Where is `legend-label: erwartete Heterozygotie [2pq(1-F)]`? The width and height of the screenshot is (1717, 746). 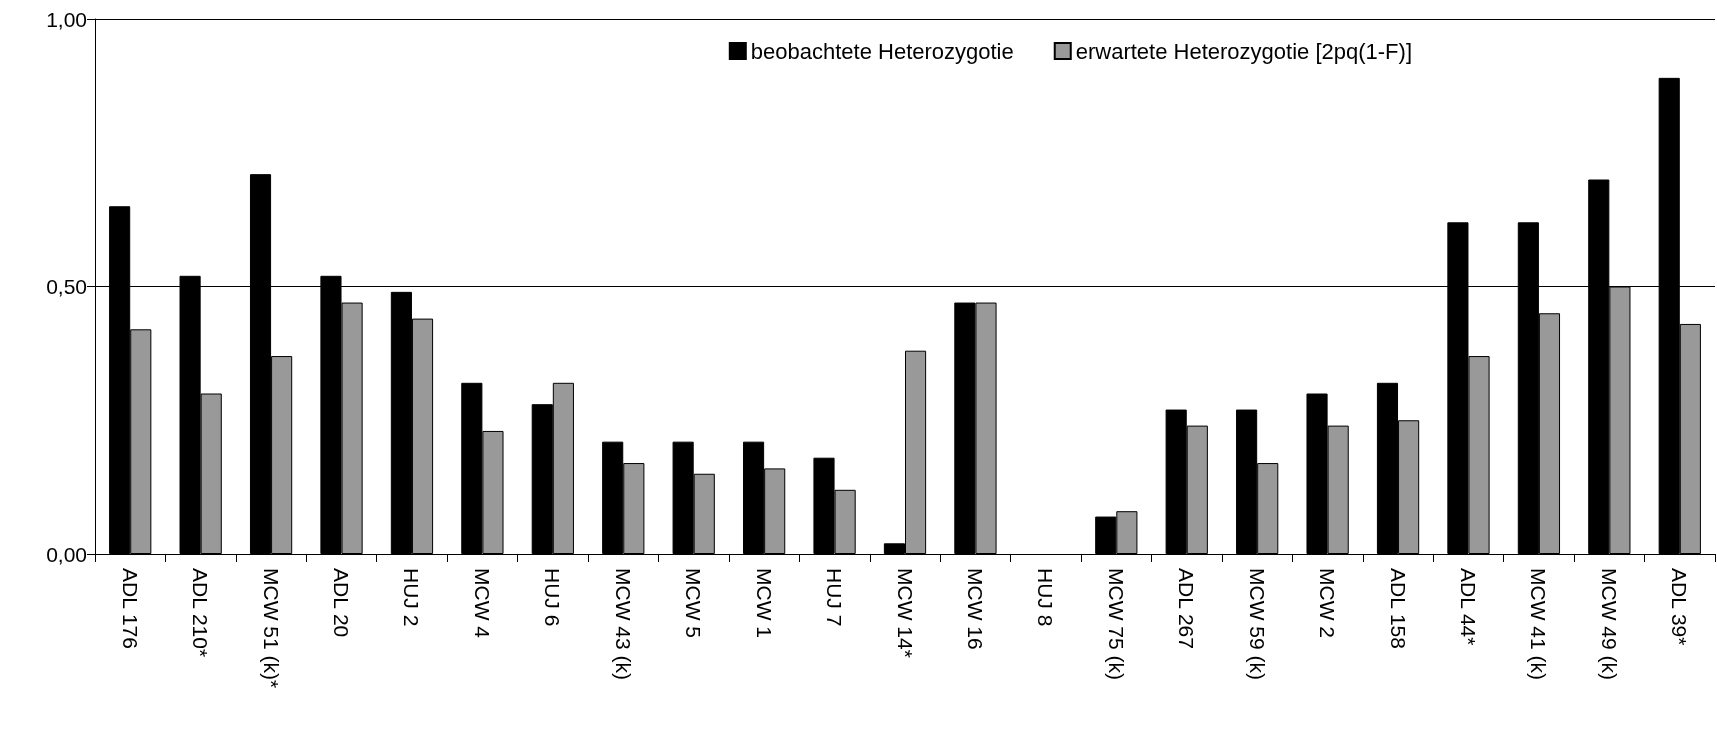
legend-label: erwartete Heterozygotie [2pq(1-F)] is located at coordinates (1244, 51).